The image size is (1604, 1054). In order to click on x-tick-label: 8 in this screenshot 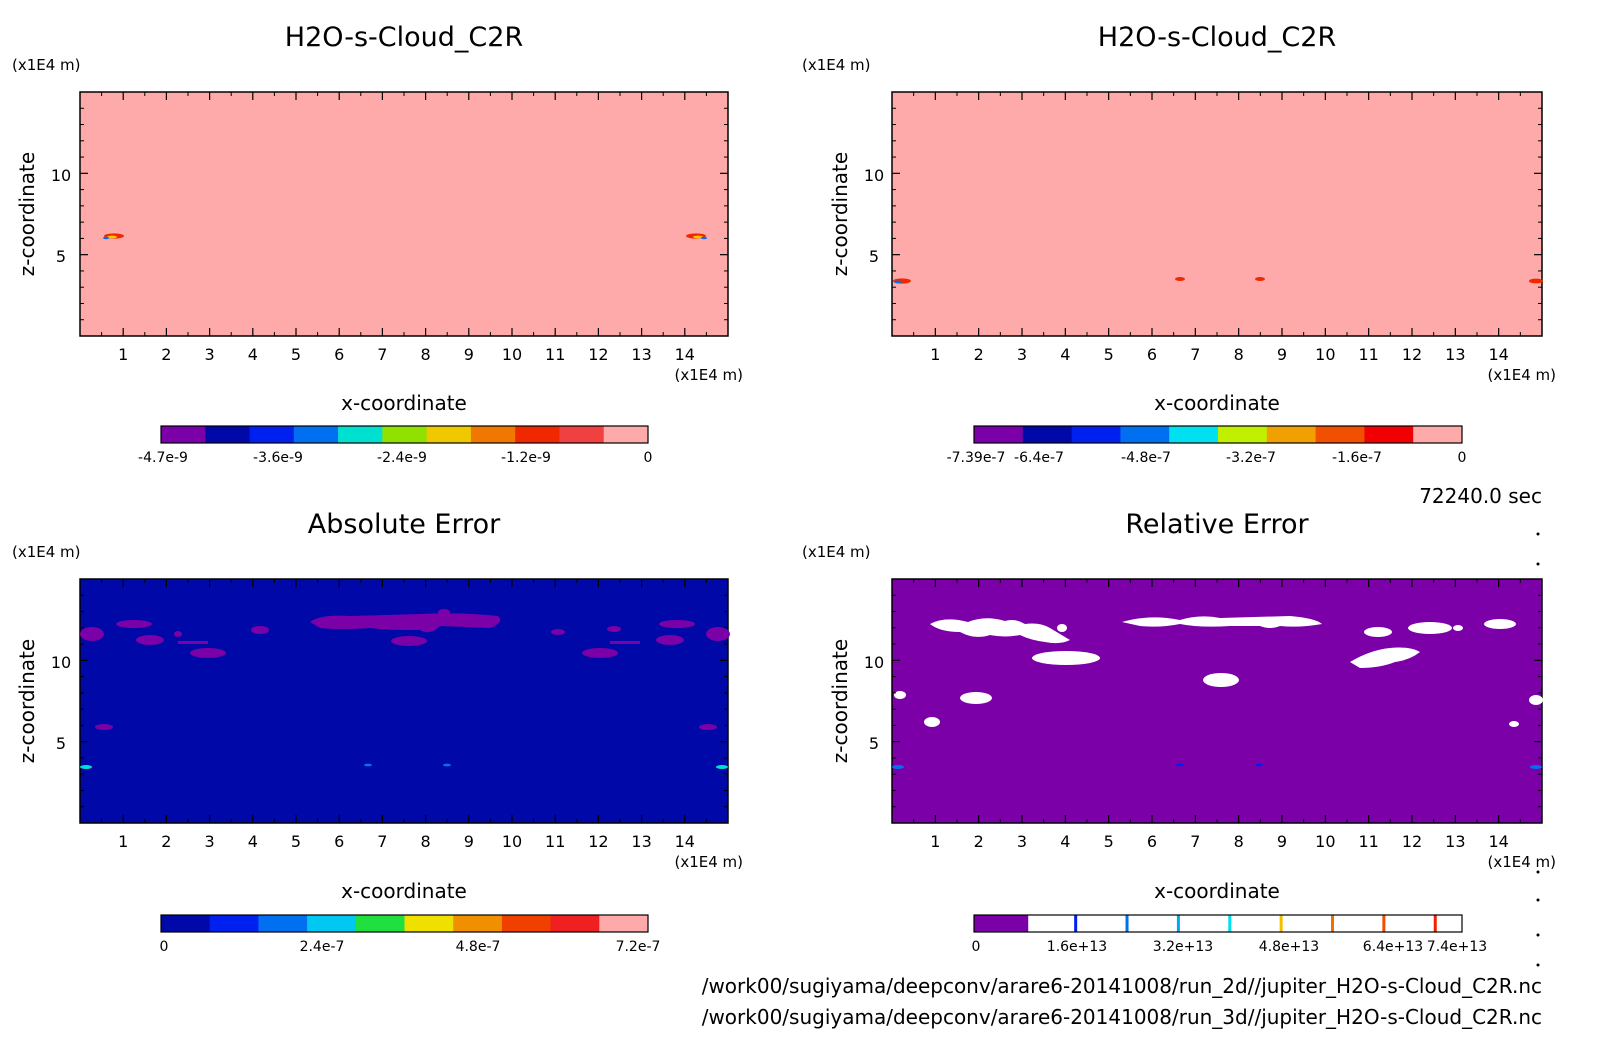, I will do `click(426, 841)`.